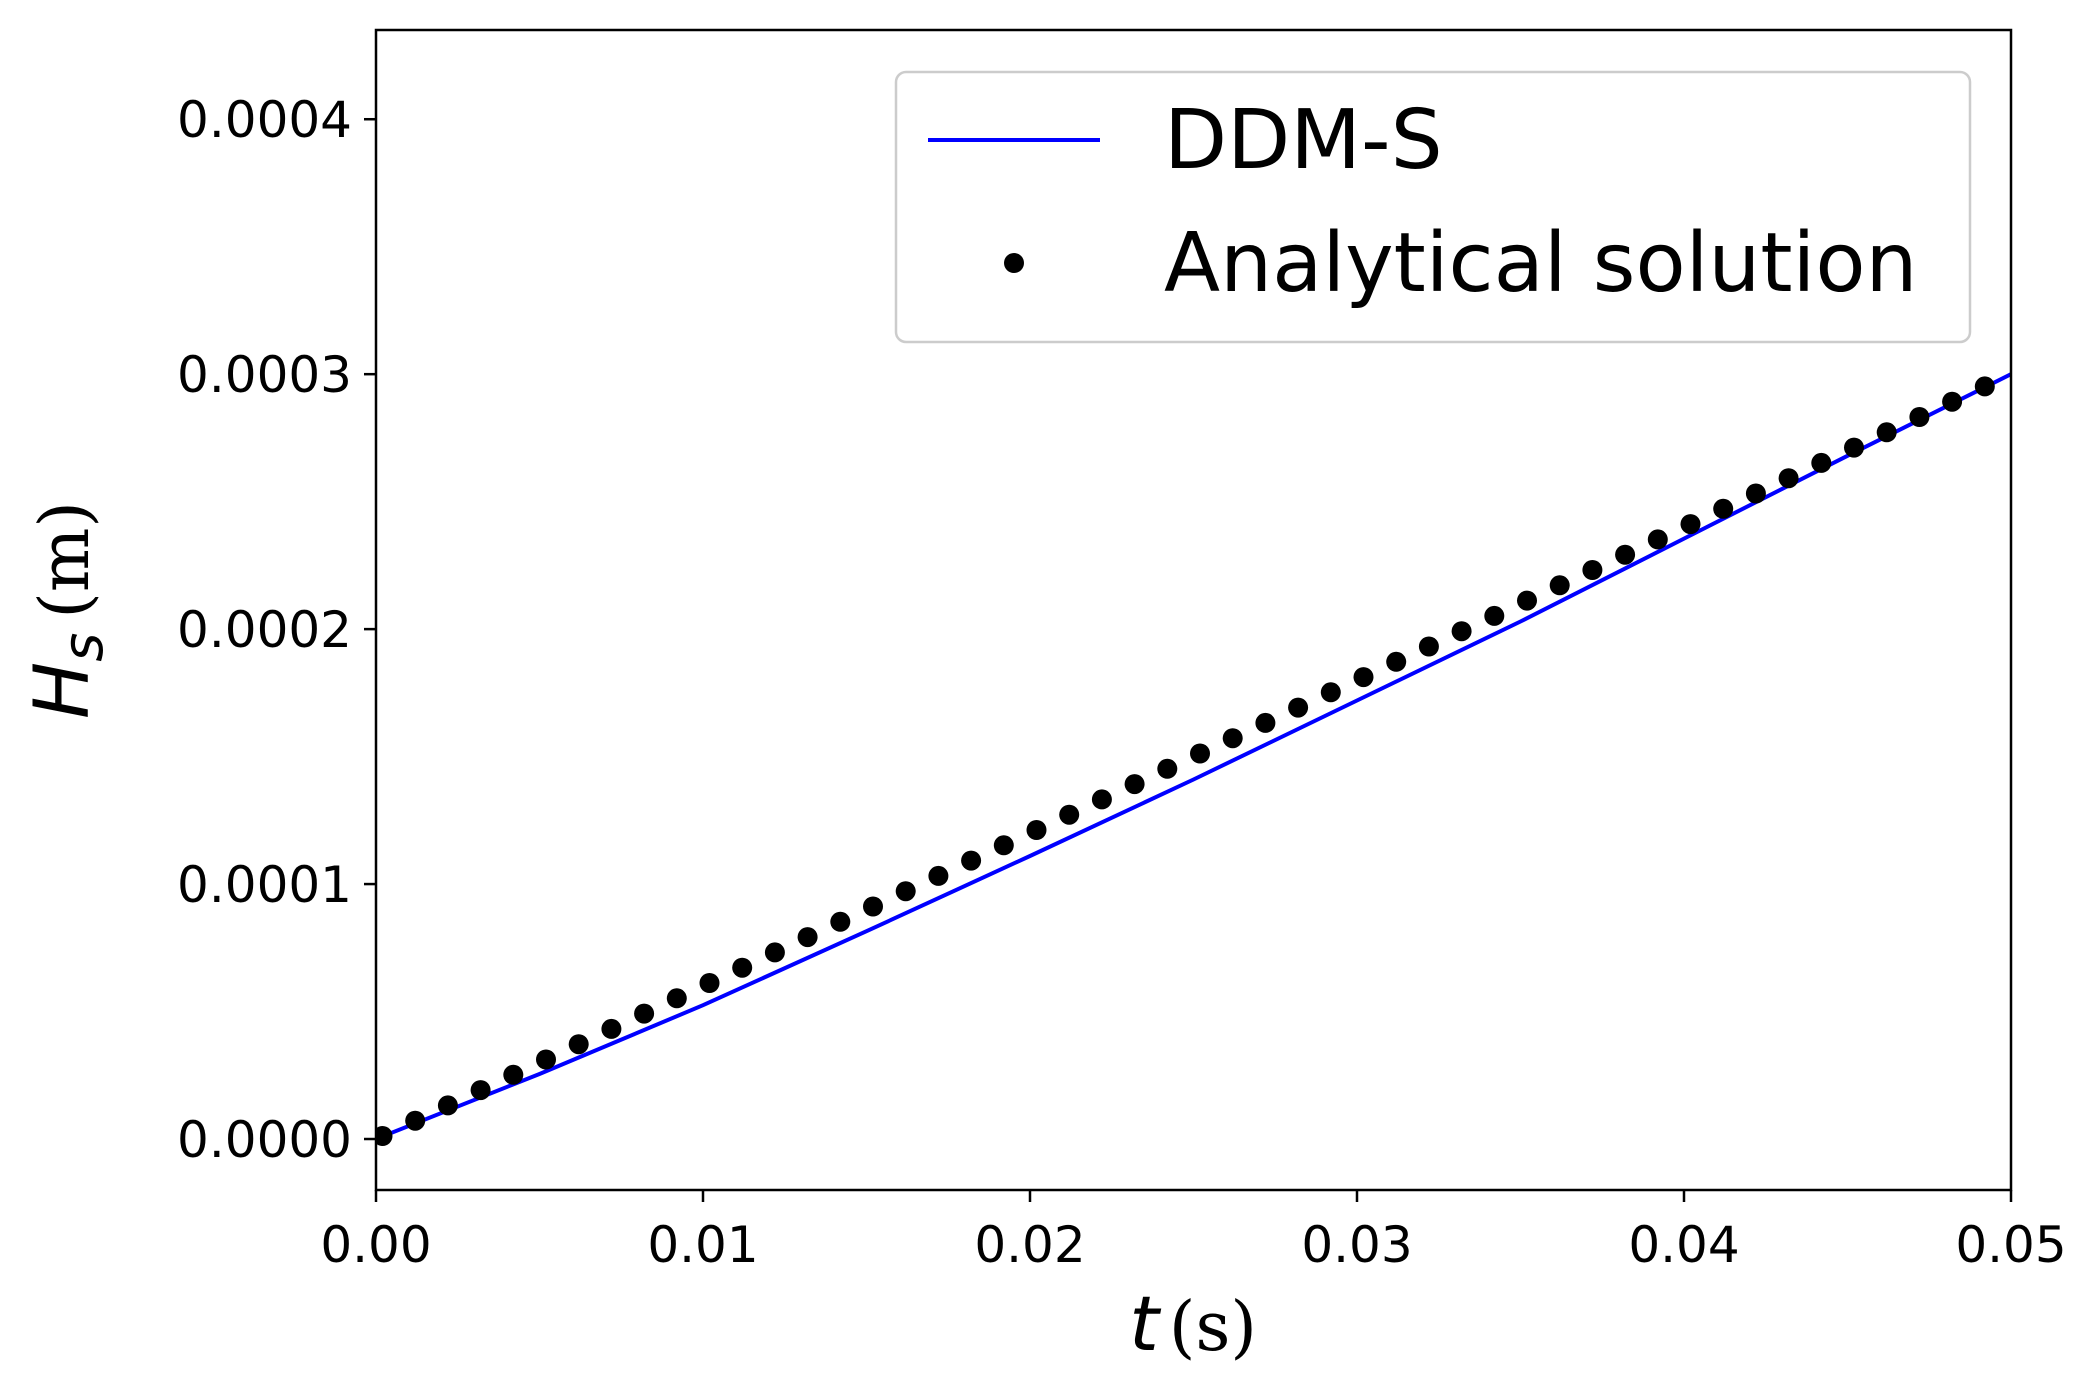 The image size is (2100, 1398). I want to click on x-tick-label: 0.03, so click(1356, 1245).